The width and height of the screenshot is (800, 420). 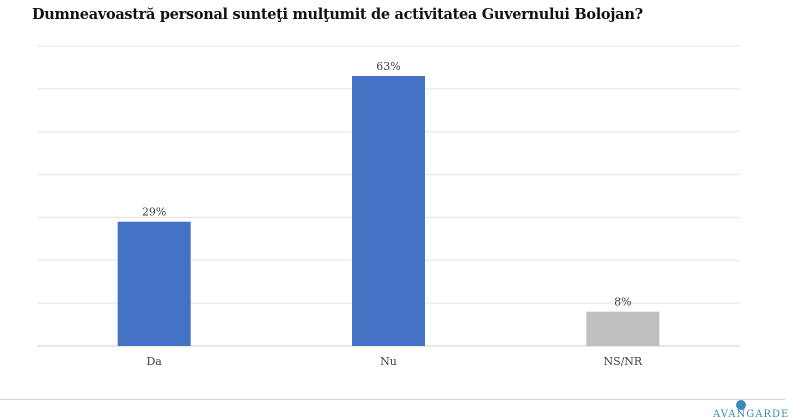 What do you see at coordinates (741, 405) in the screenshot?
I see `logo-icon` at bounding box center [741, 405].